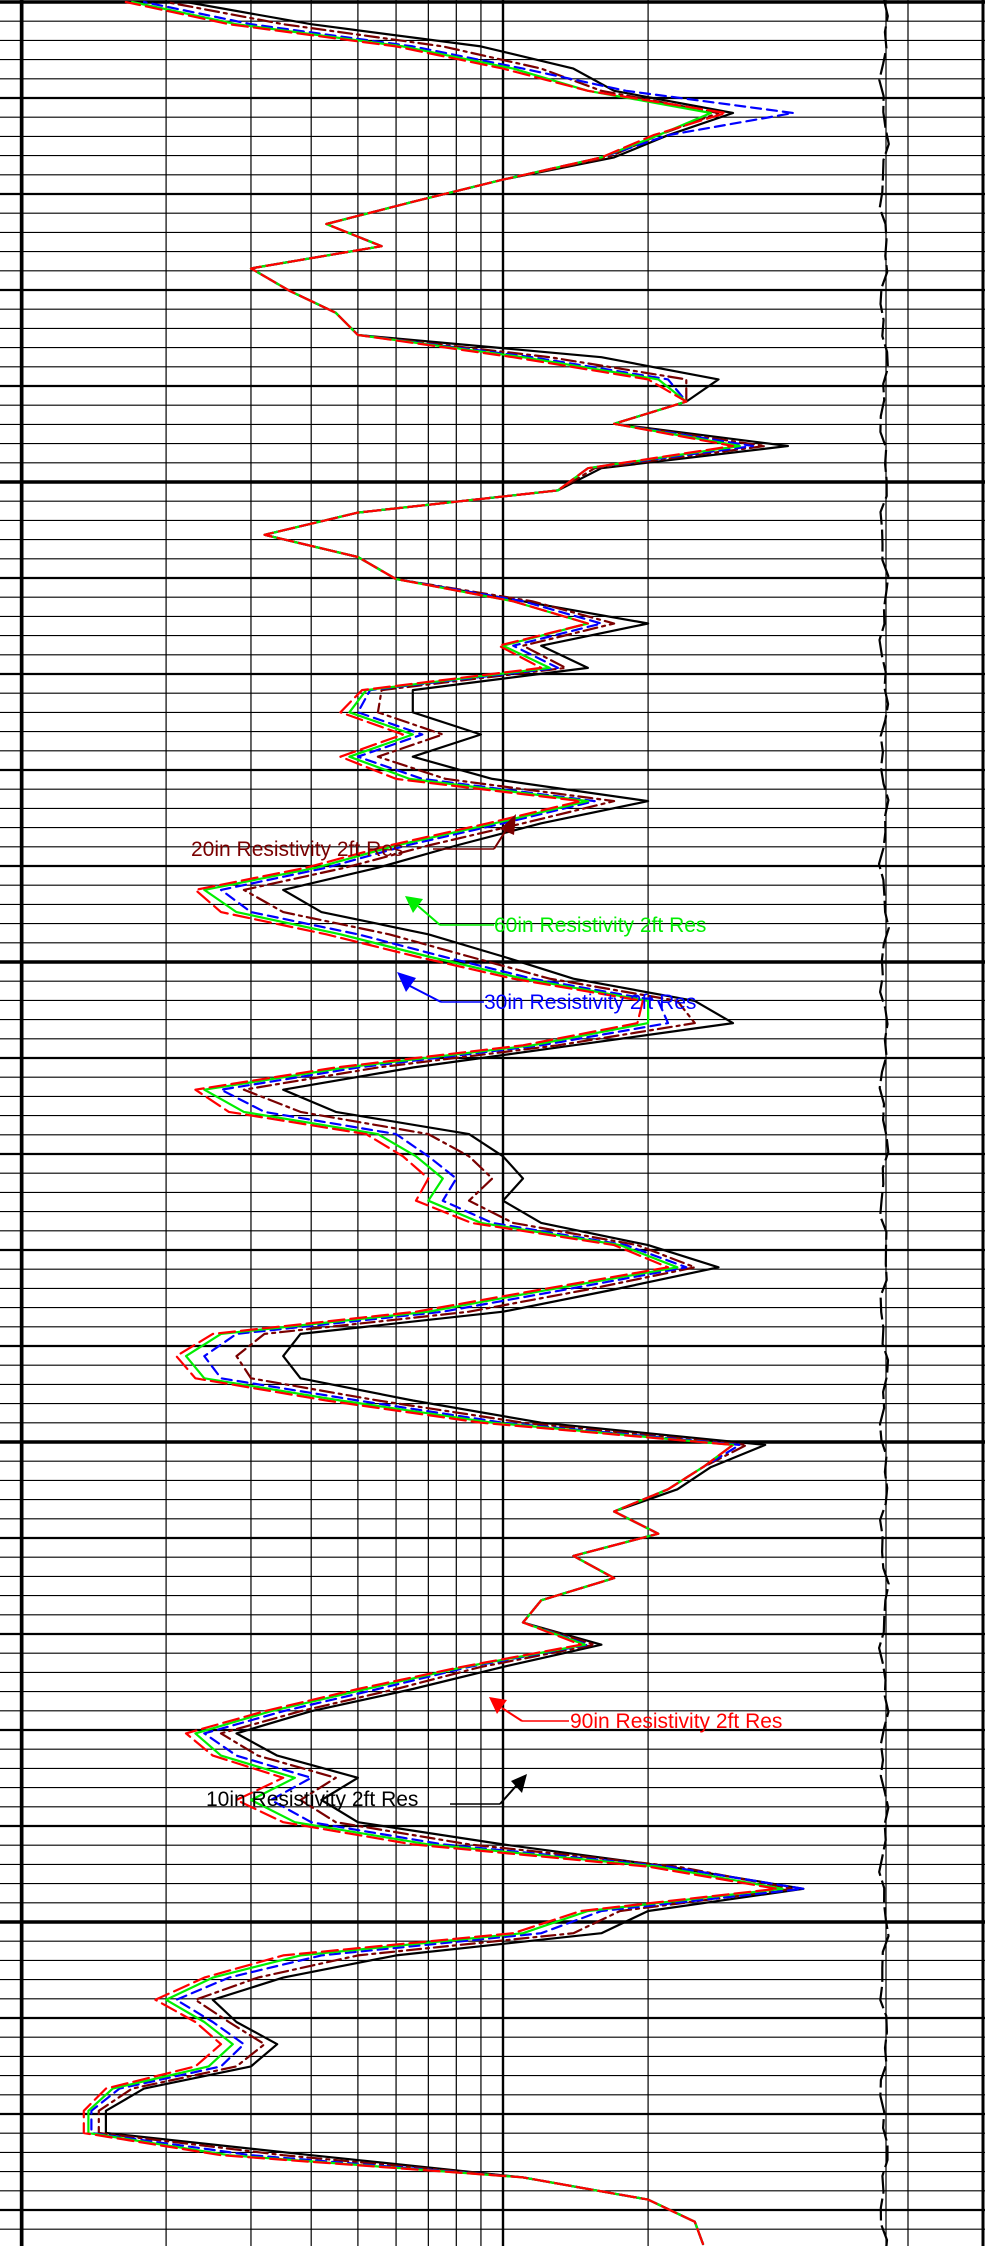  Describe the element at coordinates (512, 1714) in the screenshot. I see `annotation-90in-arrow-shaft` at that location.